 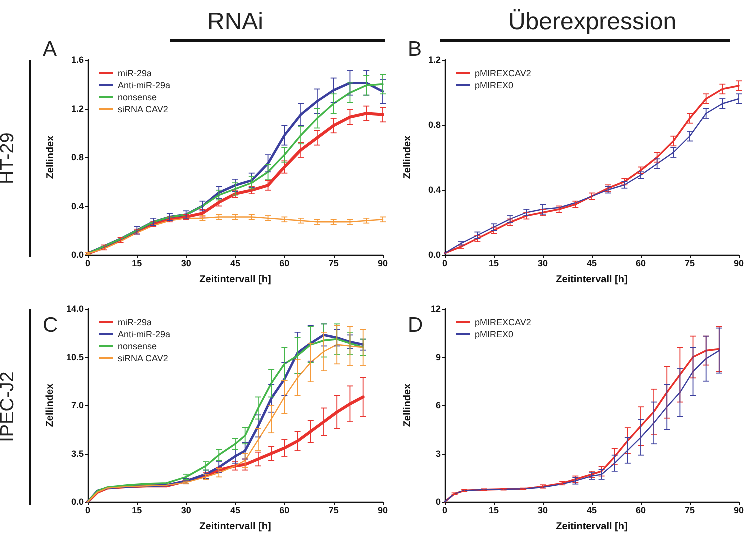 What do you see at coordinates (592, 22) in the screenshot?
I see `text: Überexpression` at bounding box center [592, 22].